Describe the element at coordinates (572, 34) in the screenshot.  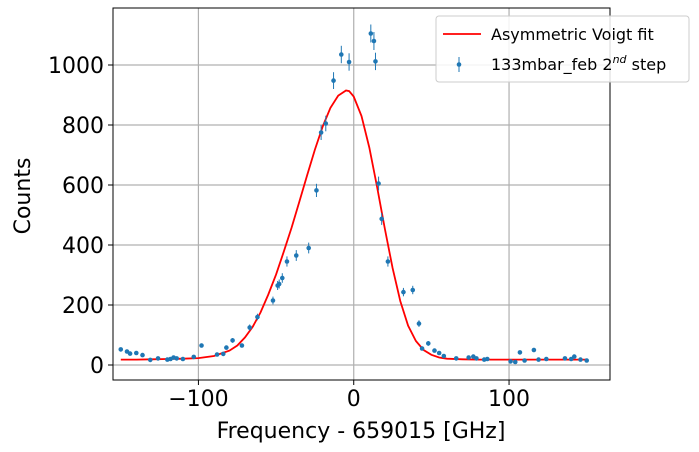
I see `legend-fit-label: Asymmetric Voigt fit` at that location.